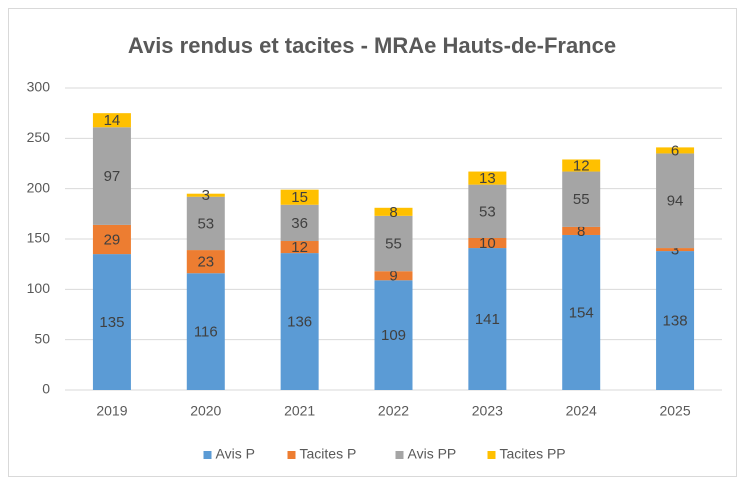 This screenshot has width=737, height=477. What do you see at coordinates (39, 137) in the screenshot?
I see `y-tick-label: 250` at bounding box center [39, 137].